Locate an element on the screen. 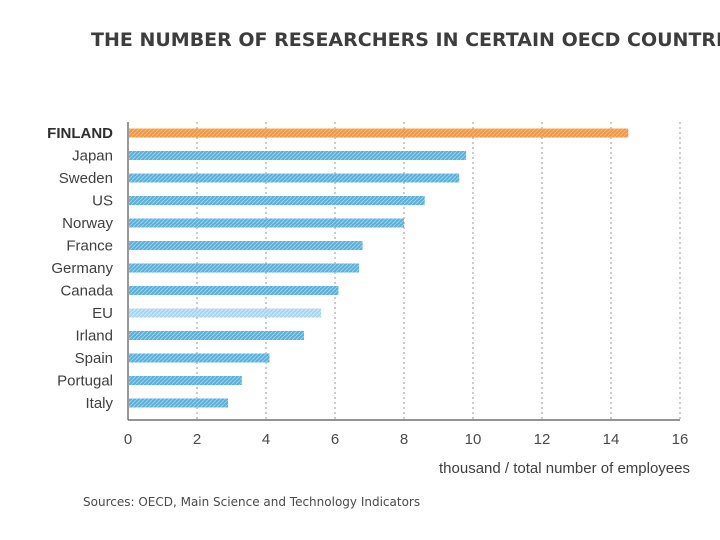  x-tick-label: 4 is located at coordinates (266, 439).